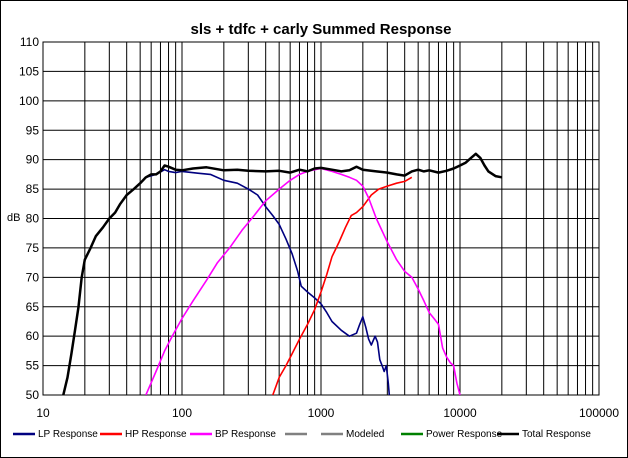  Describe the element at coordinates (33, 160) in the screenshot. I see `y-tick-label: 90` at that location.